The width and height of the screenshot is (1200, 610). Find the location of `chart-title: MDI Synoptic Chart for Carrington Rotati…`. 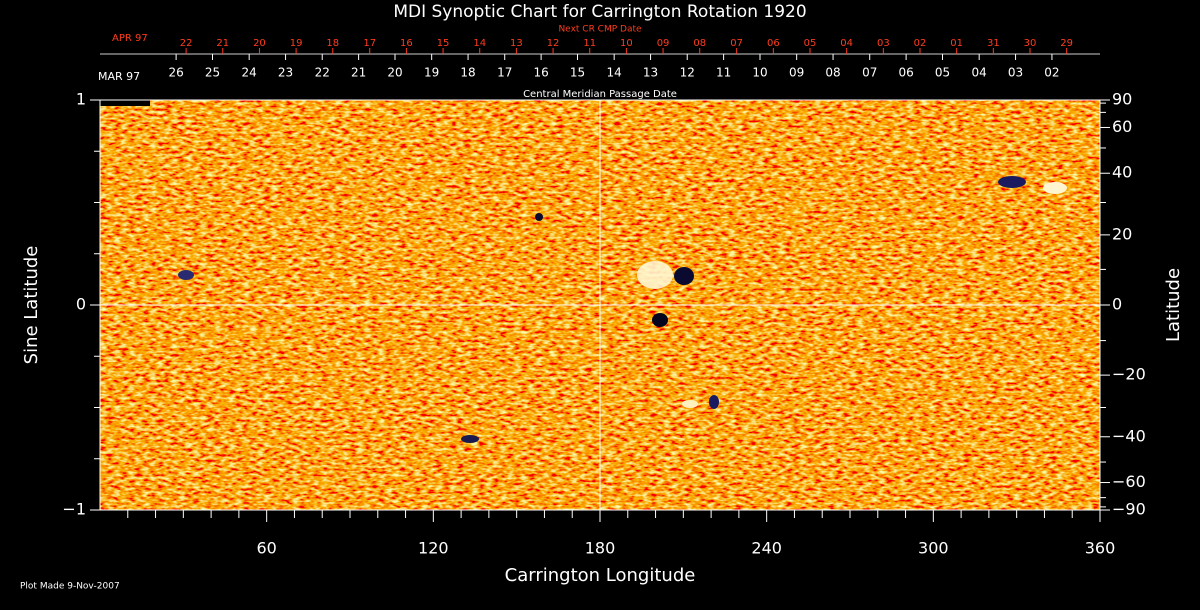

chart-title: MDI Synoptic Chart for Carrington Rotati… is located at coordinates (599, 12).